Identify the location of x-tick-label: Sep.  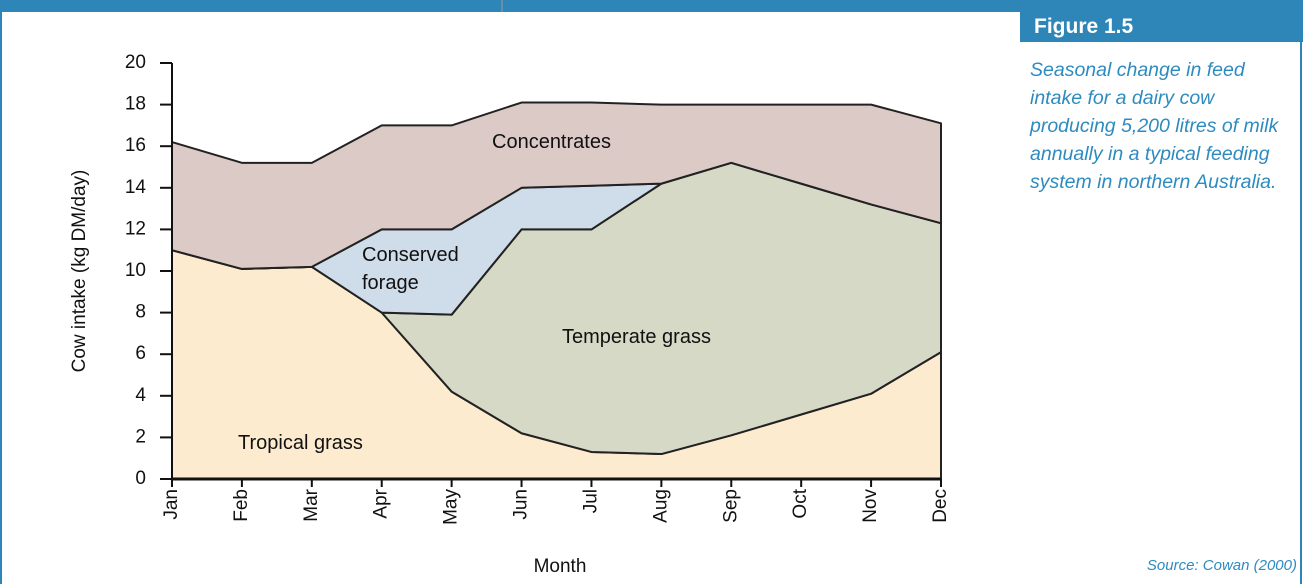
(730, 506).